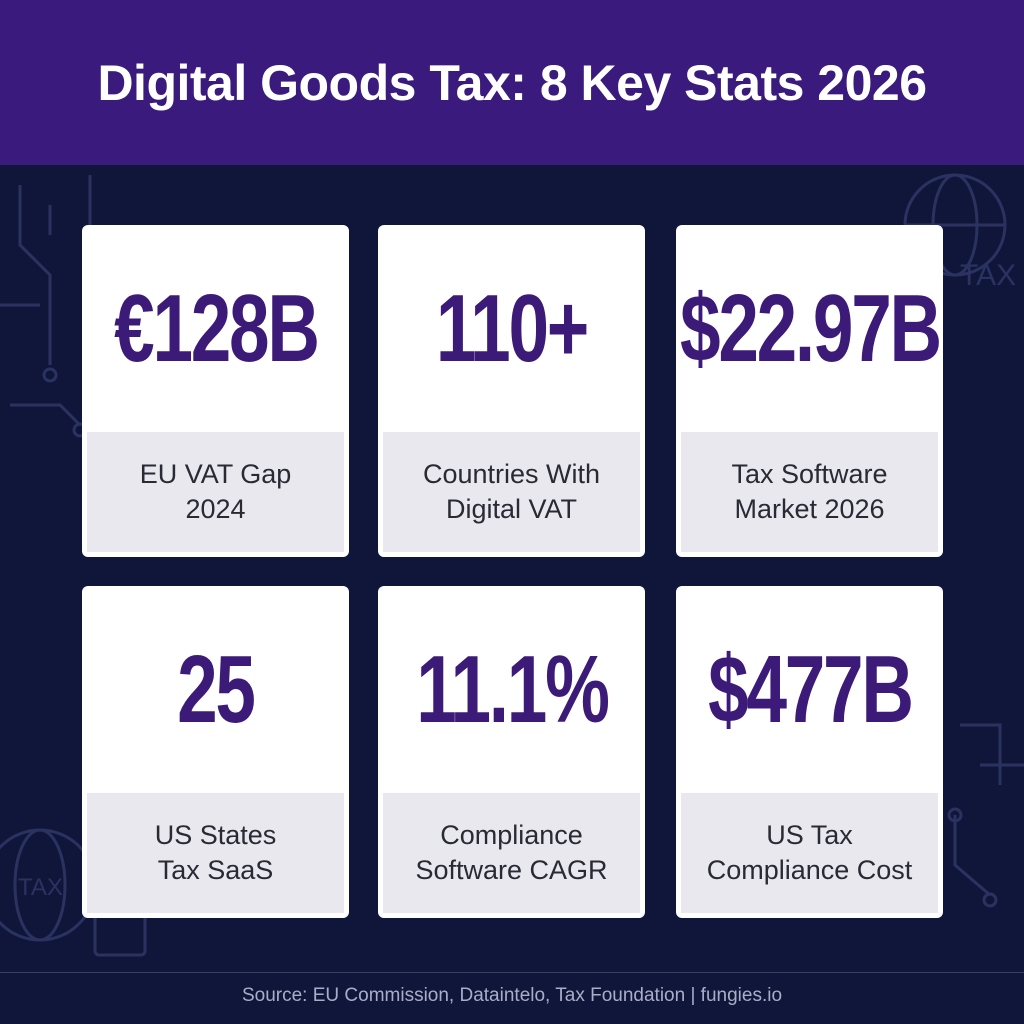 The image size is (1024, 1024). Describe the element at coordinates (809, 474) in the screenshot. I see `stat-label: Tax Software` at that location.